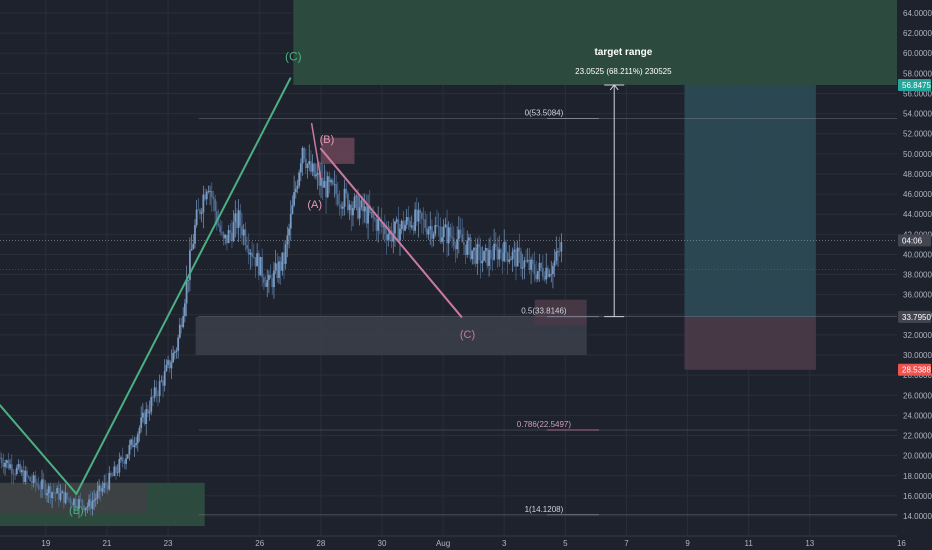 The width and height of the screenshot is (932, 550). What do you see at coordinates (337, 150) in the screenshot?
I see `wave-b-box` at bounding box center [337, 150].